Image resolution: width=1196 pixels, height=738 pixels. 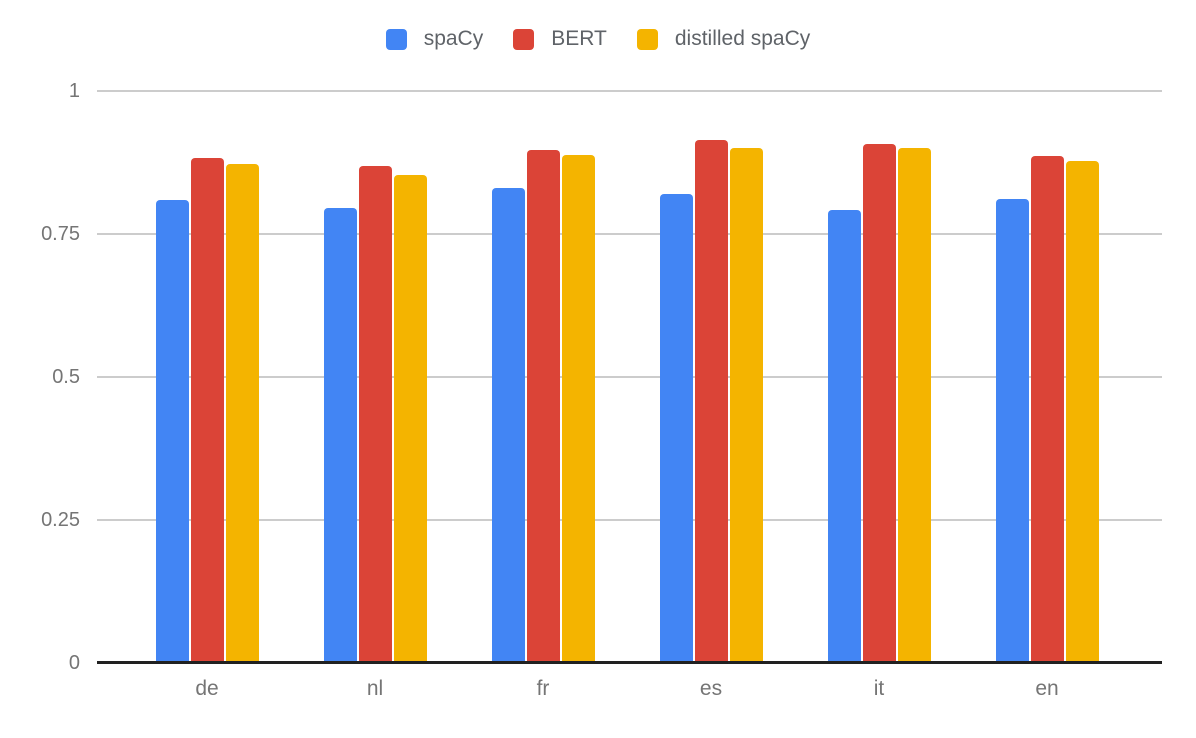 I want to click on y-tick-label: 1, so click(x=74, y=91).